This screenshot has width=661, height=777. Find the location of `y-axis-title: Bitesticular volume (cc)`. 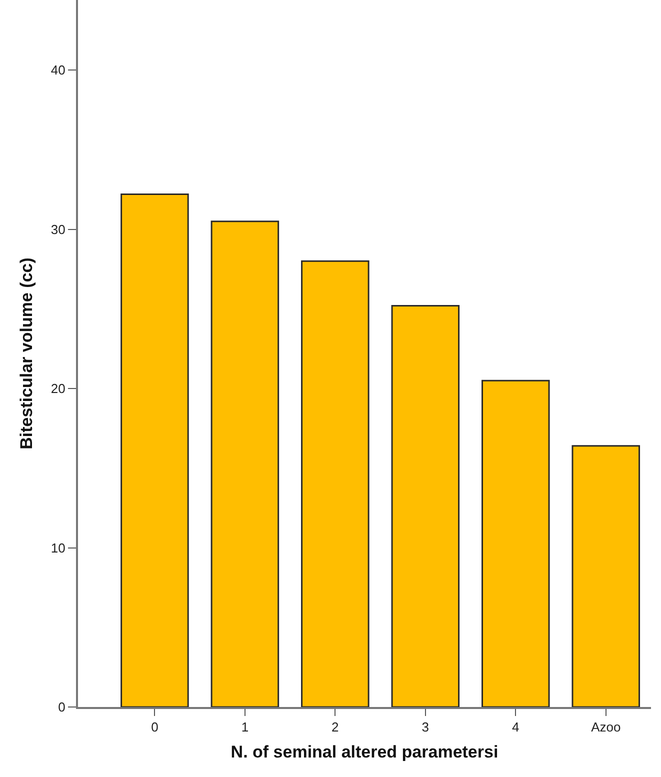

y-axis-title: Bitesticular volume (cc) is located at coordinates (26, 354).